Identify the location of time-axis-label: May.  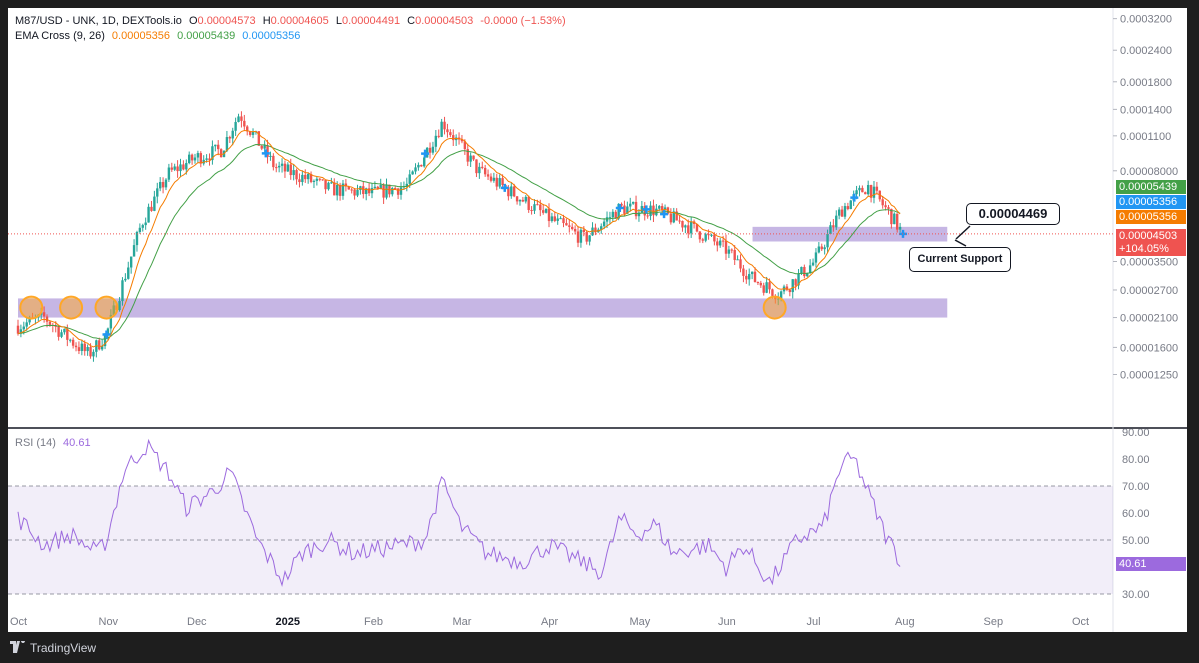
(640, 622).